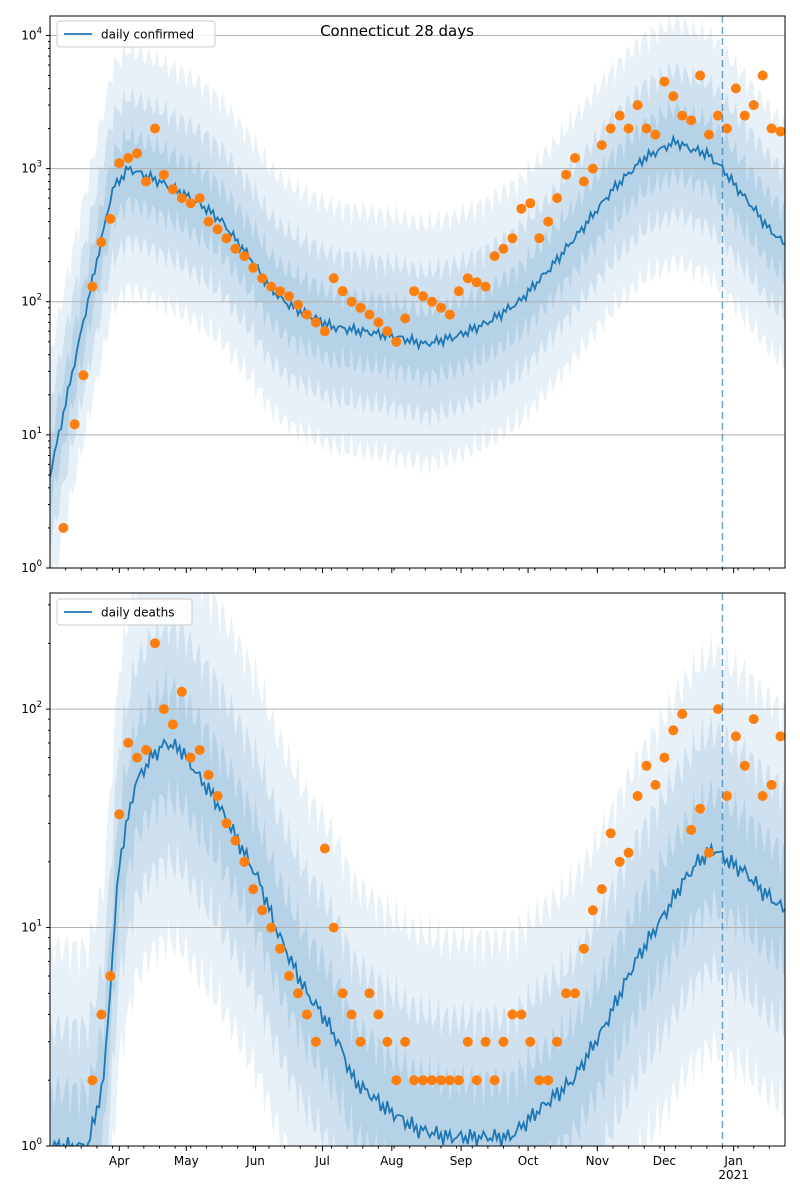  What do you see at coordinates (31, 927) in the screenshot?
I see `bottom-ytick-label-1: 101` at bounding box center [31, 927].